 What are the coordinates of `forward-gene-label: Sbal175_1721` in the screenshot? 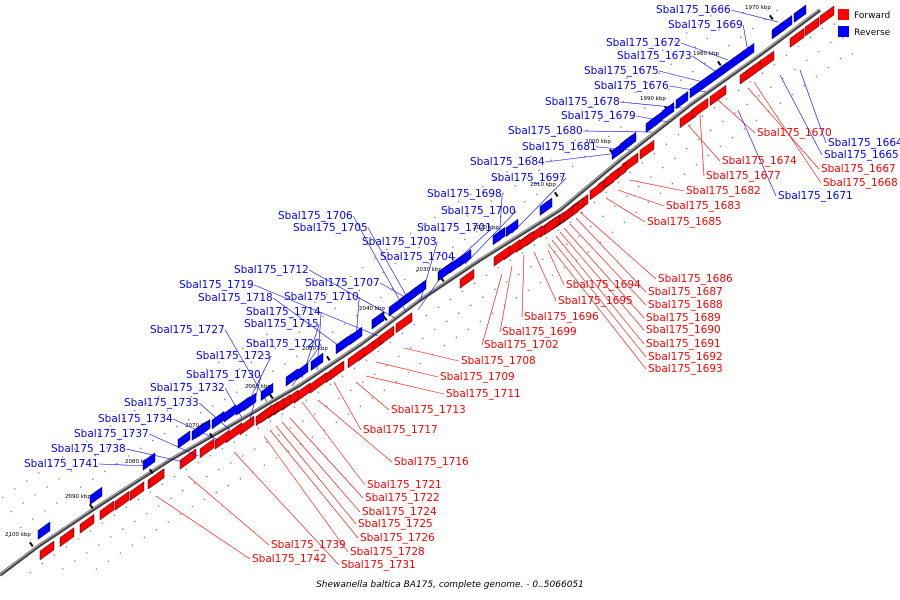 It's located at (404, 485).